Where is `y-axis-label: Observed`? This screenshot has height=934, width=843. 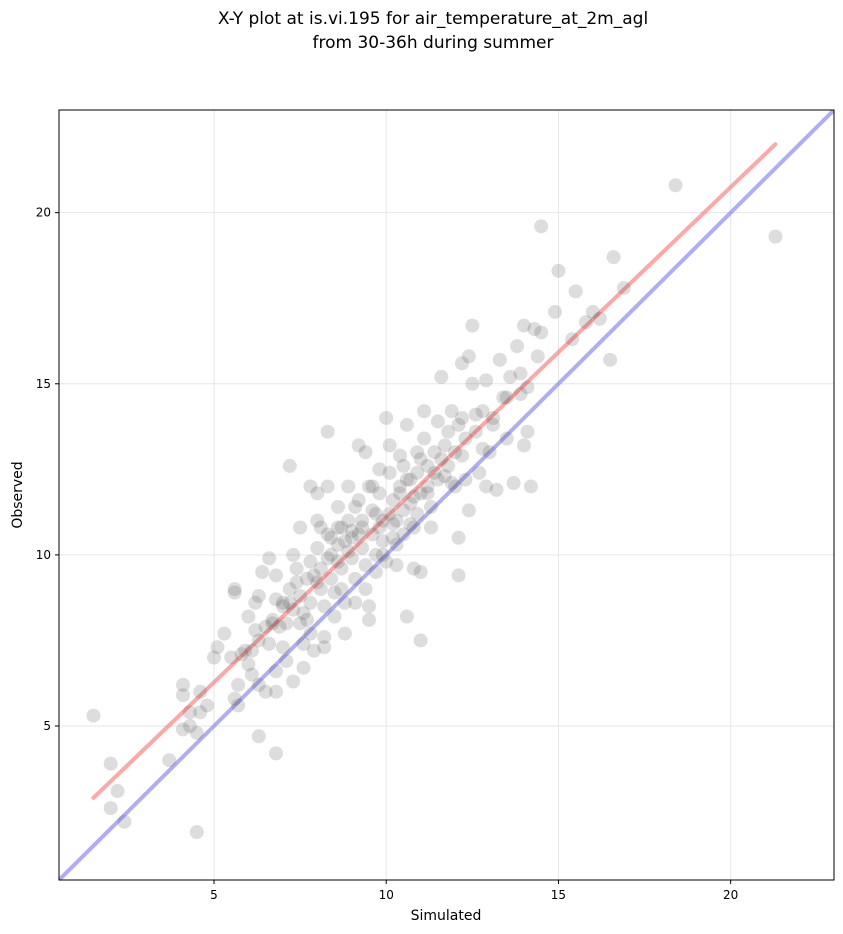
y-axis-label: Observed is located at coordinates (18, 494).